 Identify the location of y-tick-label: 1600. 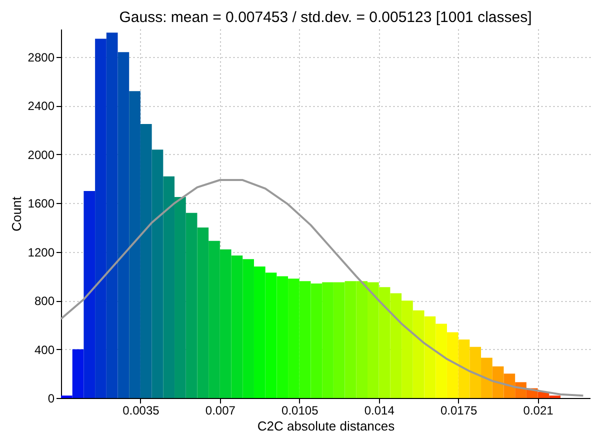
(41, 203).